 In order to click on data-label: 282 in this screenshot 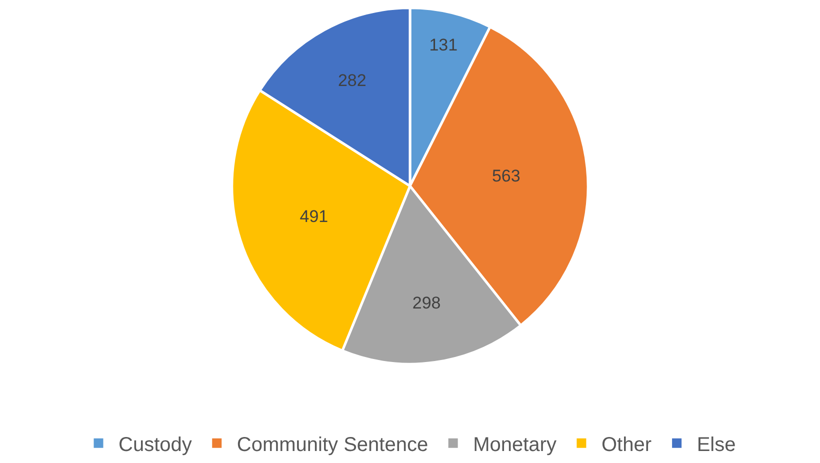, I will do `click(352, 80)`.